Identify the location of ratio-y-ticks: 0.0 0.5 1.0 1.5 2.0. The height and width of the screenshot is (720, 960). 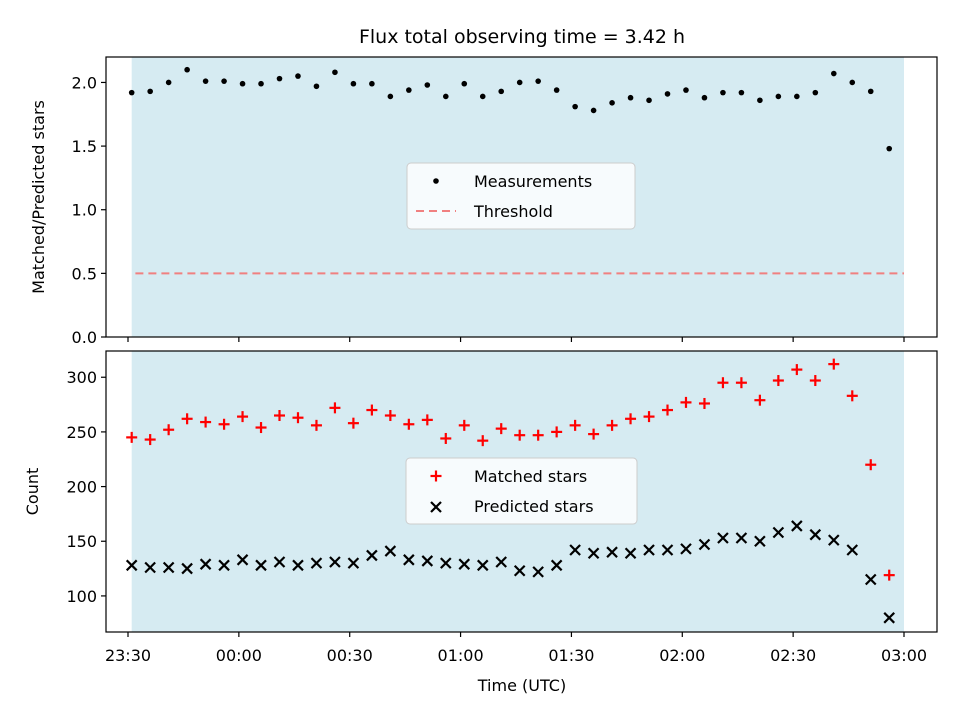
(89, 210).